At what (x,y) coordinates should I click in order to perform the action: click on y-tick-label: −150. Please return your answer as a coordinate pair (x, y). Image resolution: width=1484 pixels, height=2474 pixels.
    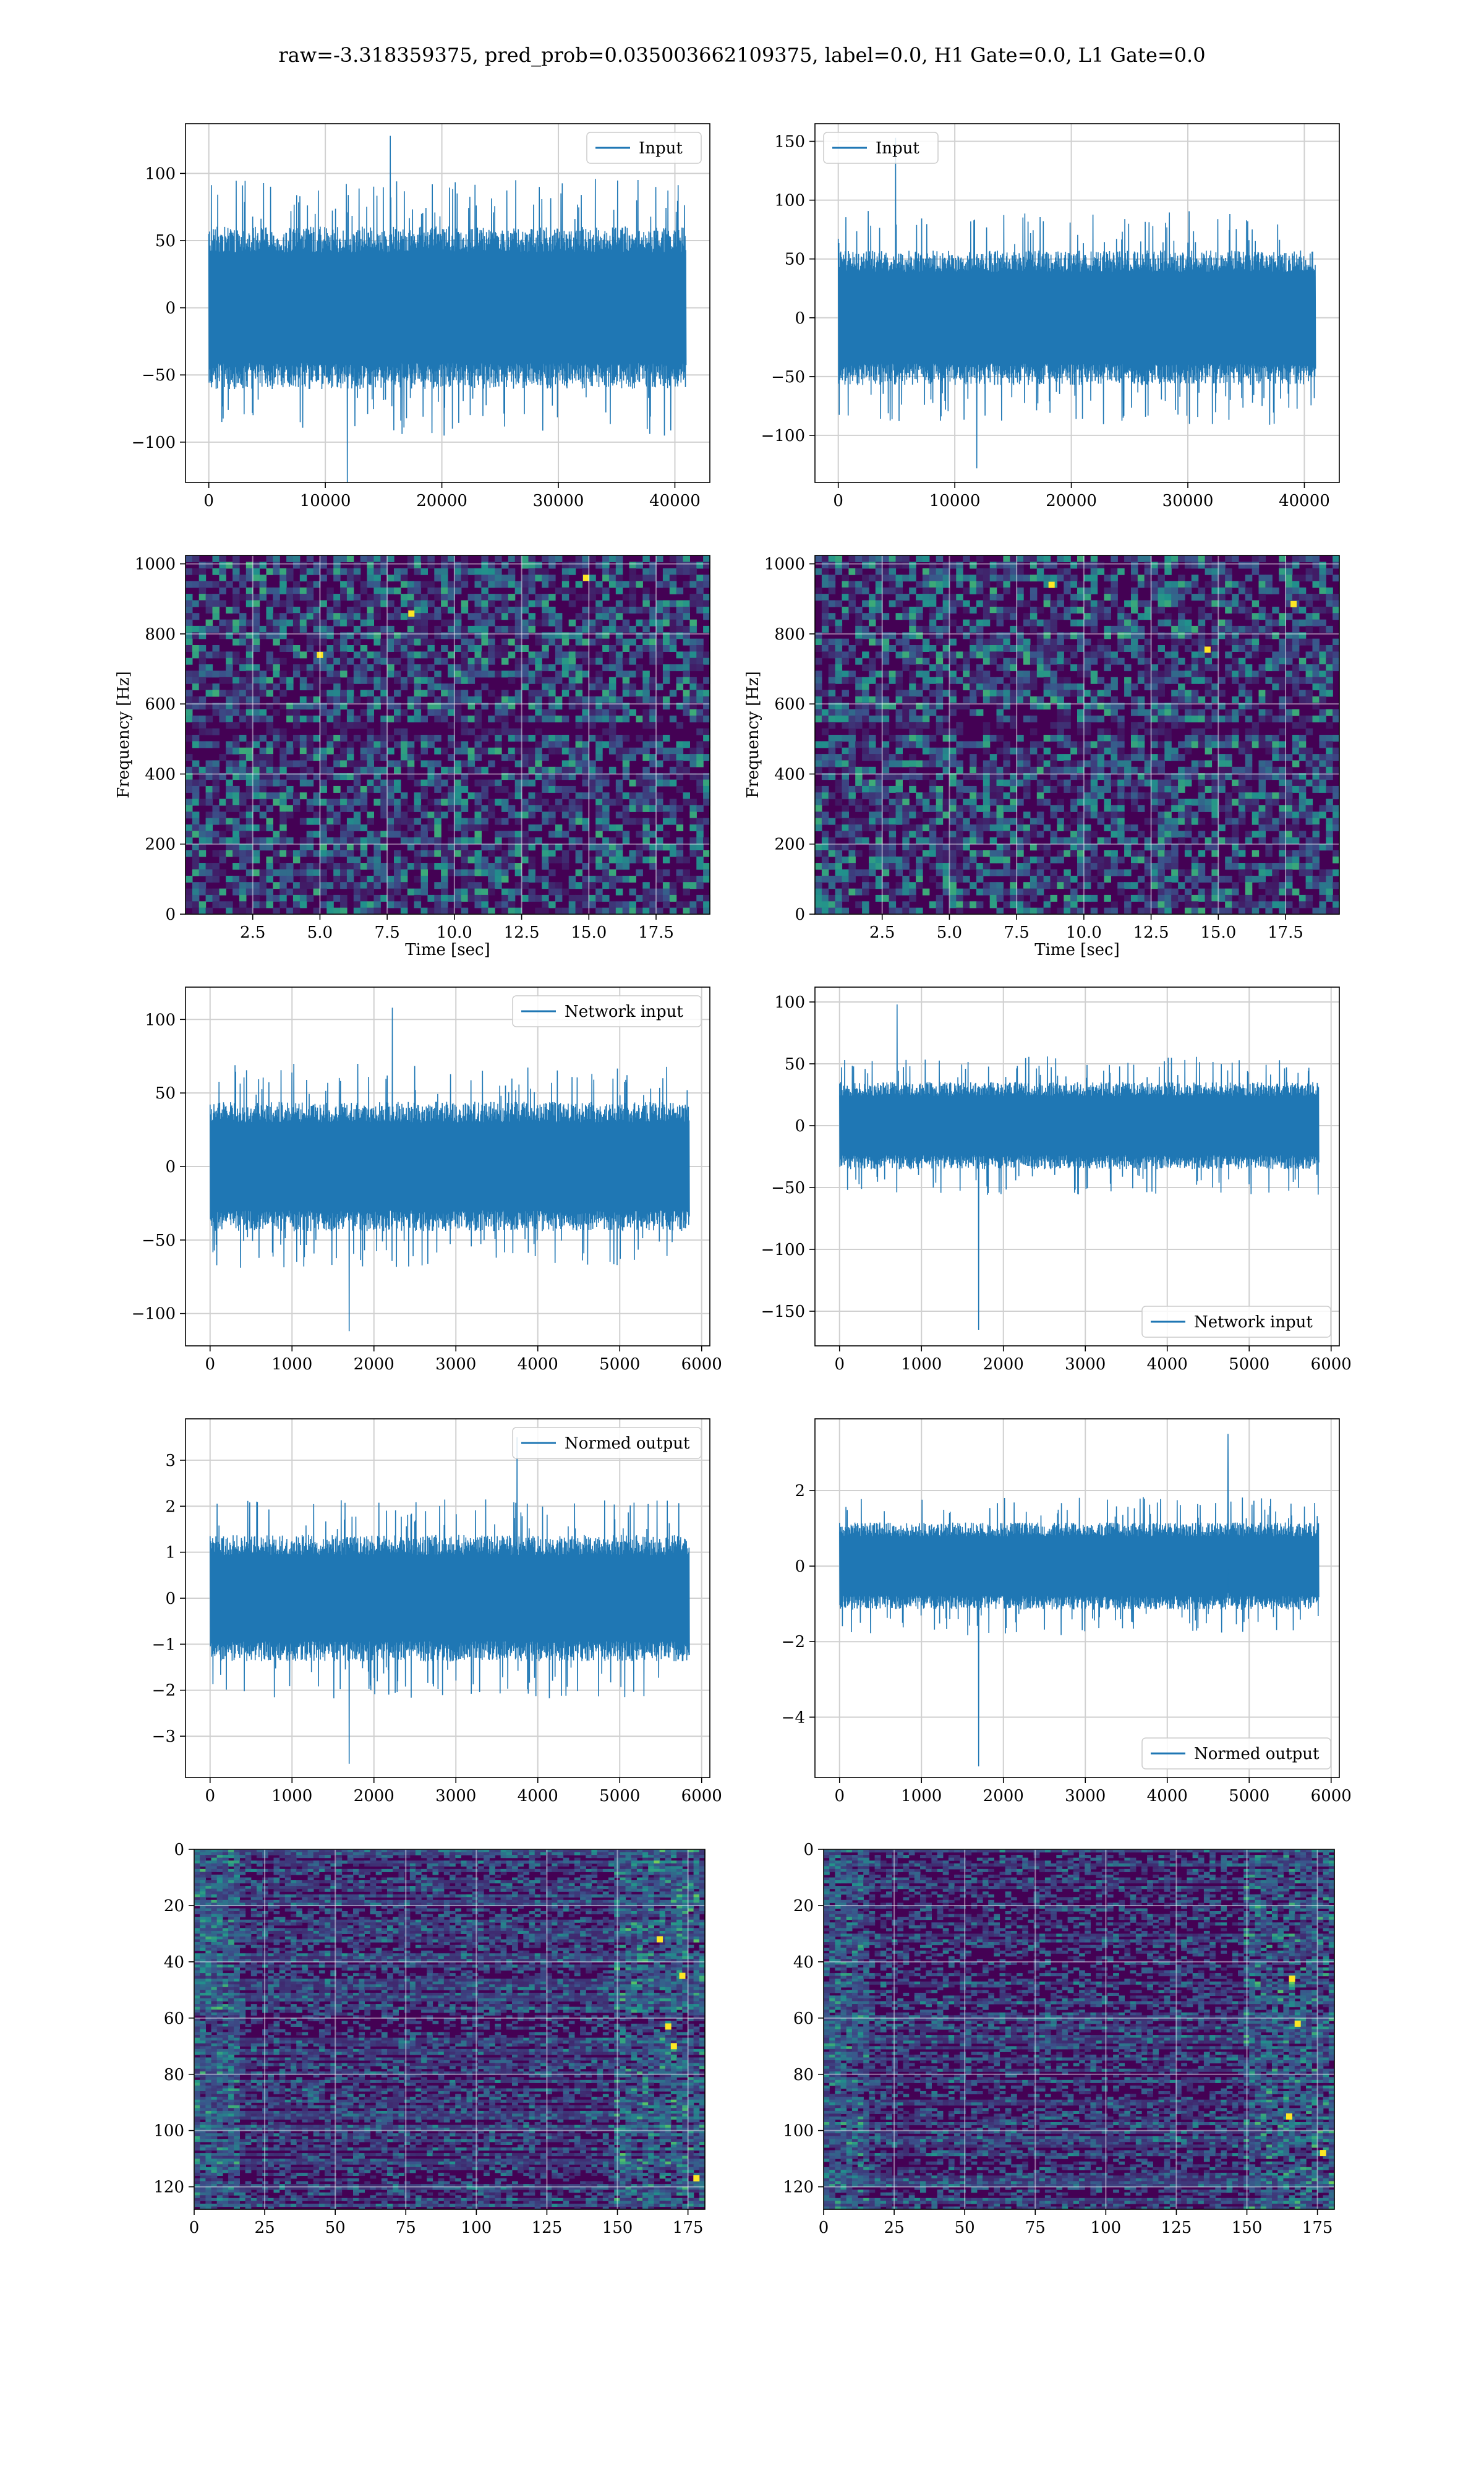
    Looking at the image, I should click on (783, 1312).